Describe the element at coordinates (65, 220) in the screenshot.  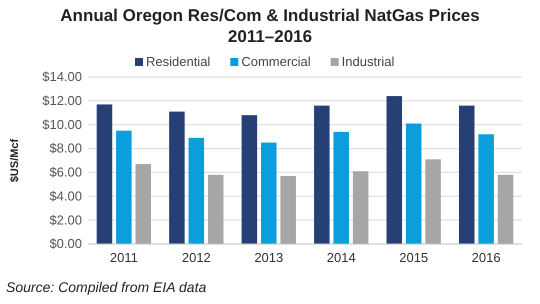
I see `y-tick-label: $2.00` at that location.